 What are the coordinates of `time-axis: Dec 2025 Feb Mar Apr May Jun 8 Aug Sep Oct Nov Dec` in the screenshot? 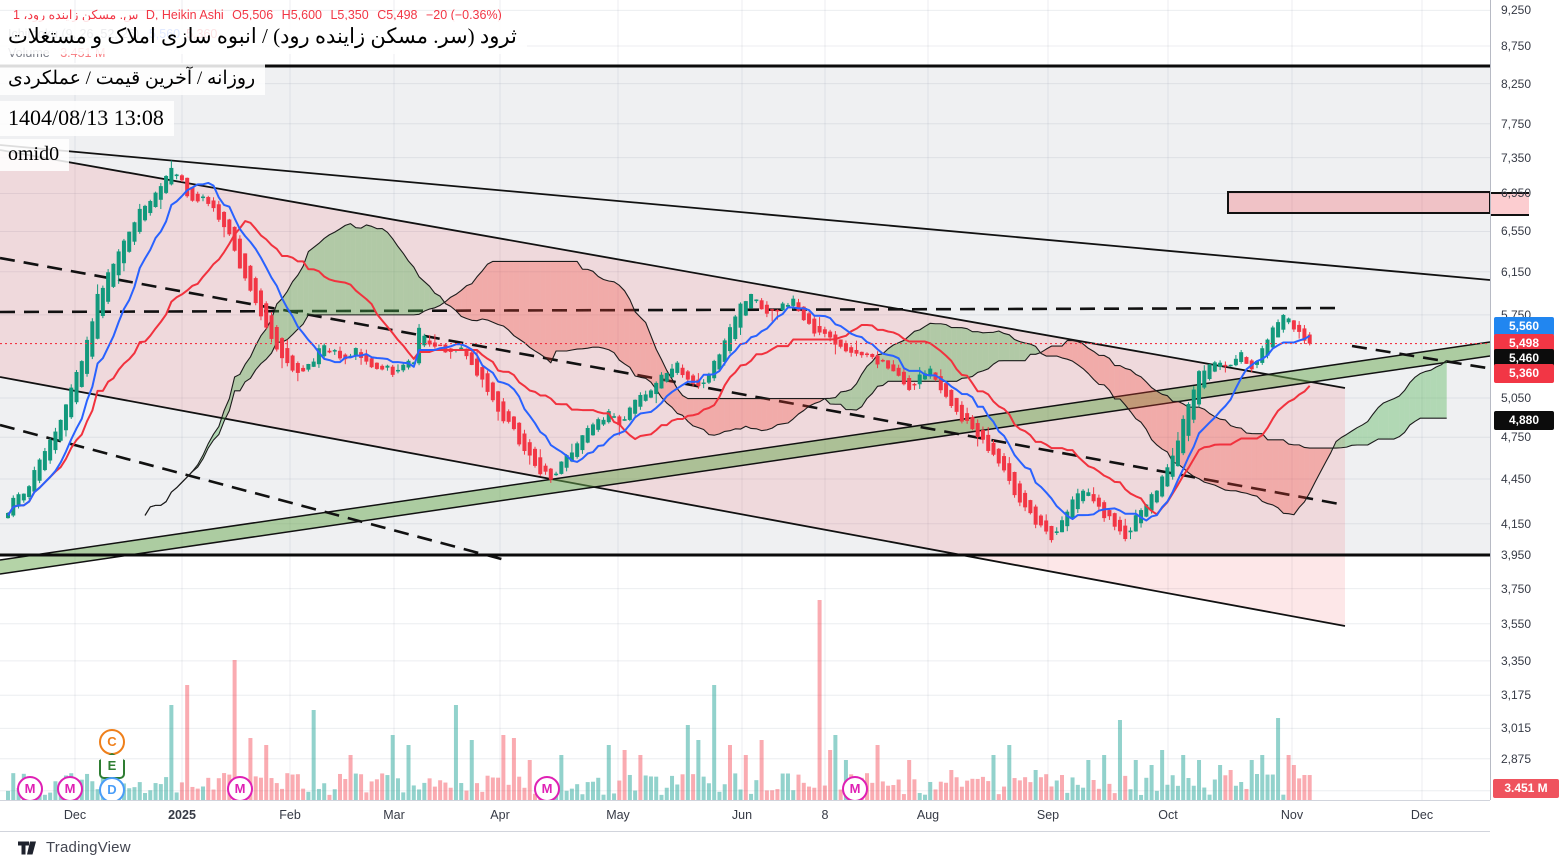 It's located at (745, 816).